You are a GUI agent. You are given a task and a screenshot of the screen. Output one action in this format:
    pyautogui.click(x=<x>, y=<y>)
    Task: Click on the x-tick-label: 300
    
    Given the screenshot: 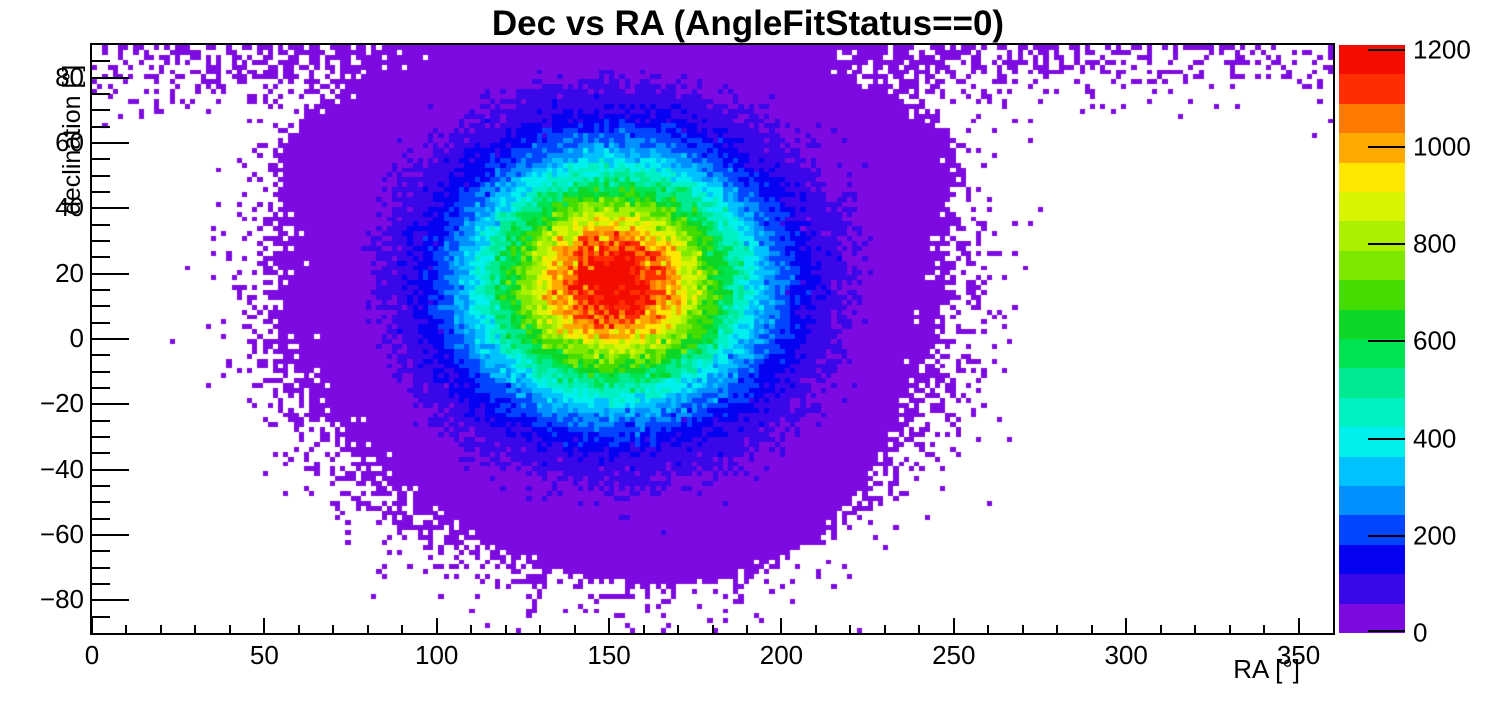 What is the action you would take?
    pyautogui.click(x=1126, y=655)
    